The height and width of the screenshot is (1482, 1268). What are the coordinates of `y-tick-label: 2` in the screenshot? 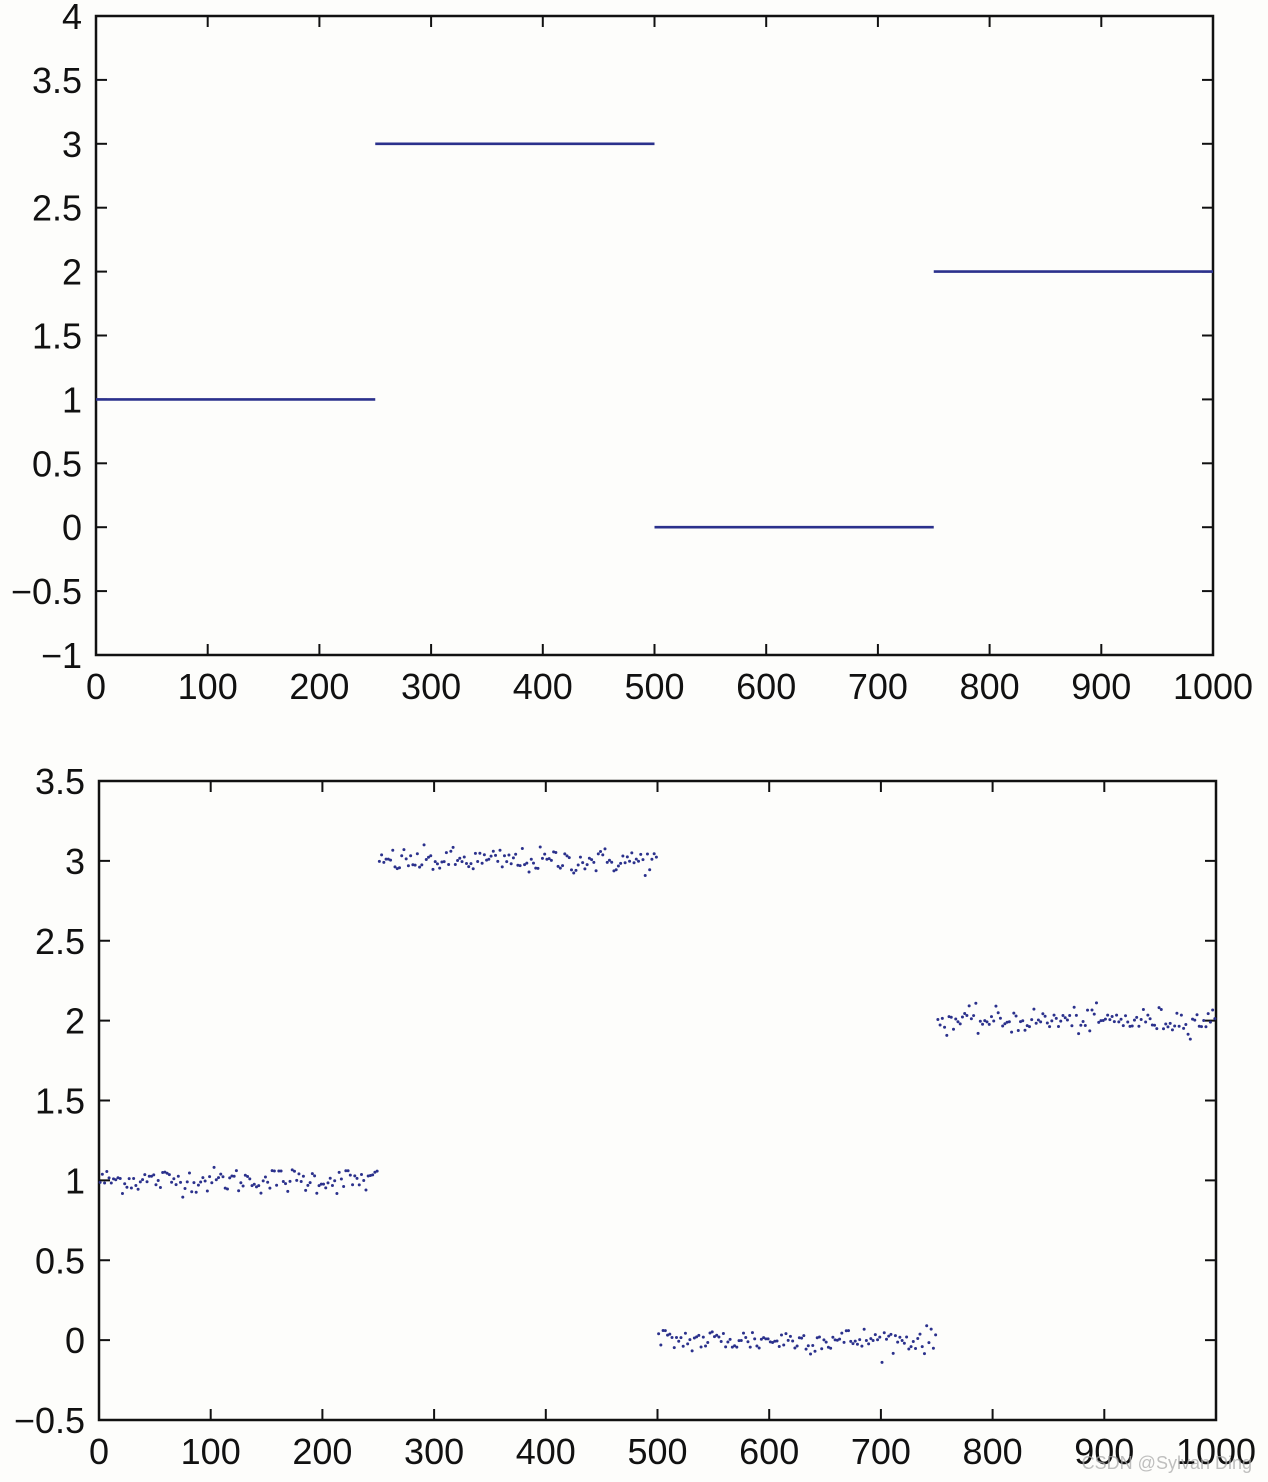 It's located at (75, 1021).